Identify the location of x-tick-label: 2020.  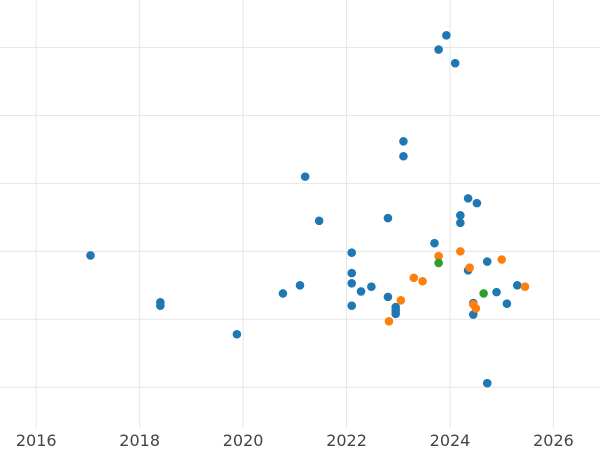
(243, 440).